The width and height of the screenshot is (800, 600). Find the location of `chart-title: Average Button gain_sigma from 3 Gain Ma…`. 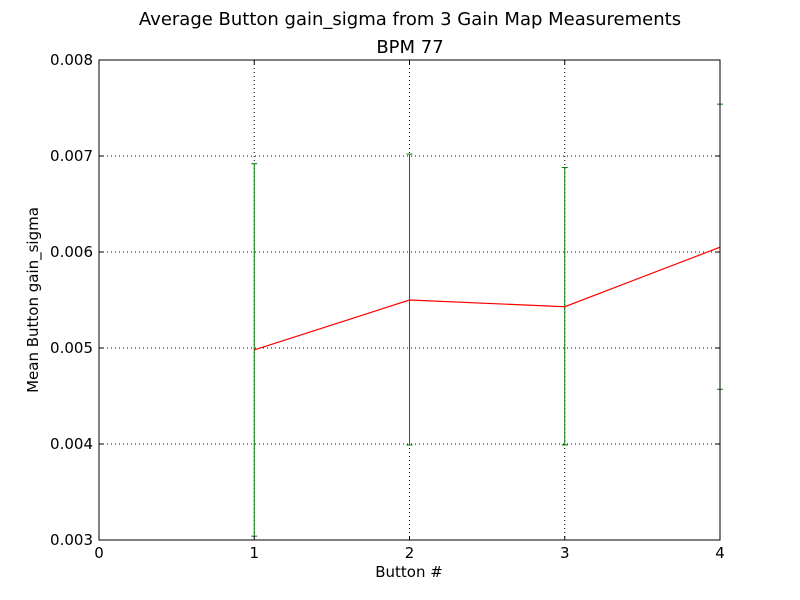

chart-title: Average Button gain_sigma from 3 Gain Ma… is located at coordinates (410, 19).